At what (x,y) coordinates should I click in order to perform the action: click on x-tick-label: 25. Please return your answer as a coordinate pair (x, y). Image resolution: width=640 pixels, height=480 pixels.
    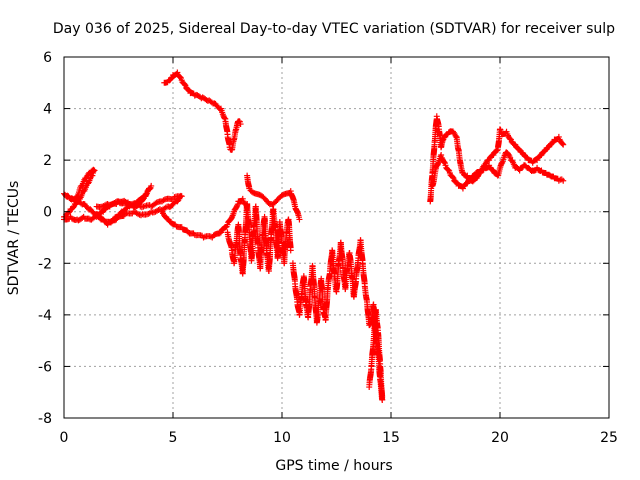
    Looking at the image, I should click on (609, 438).